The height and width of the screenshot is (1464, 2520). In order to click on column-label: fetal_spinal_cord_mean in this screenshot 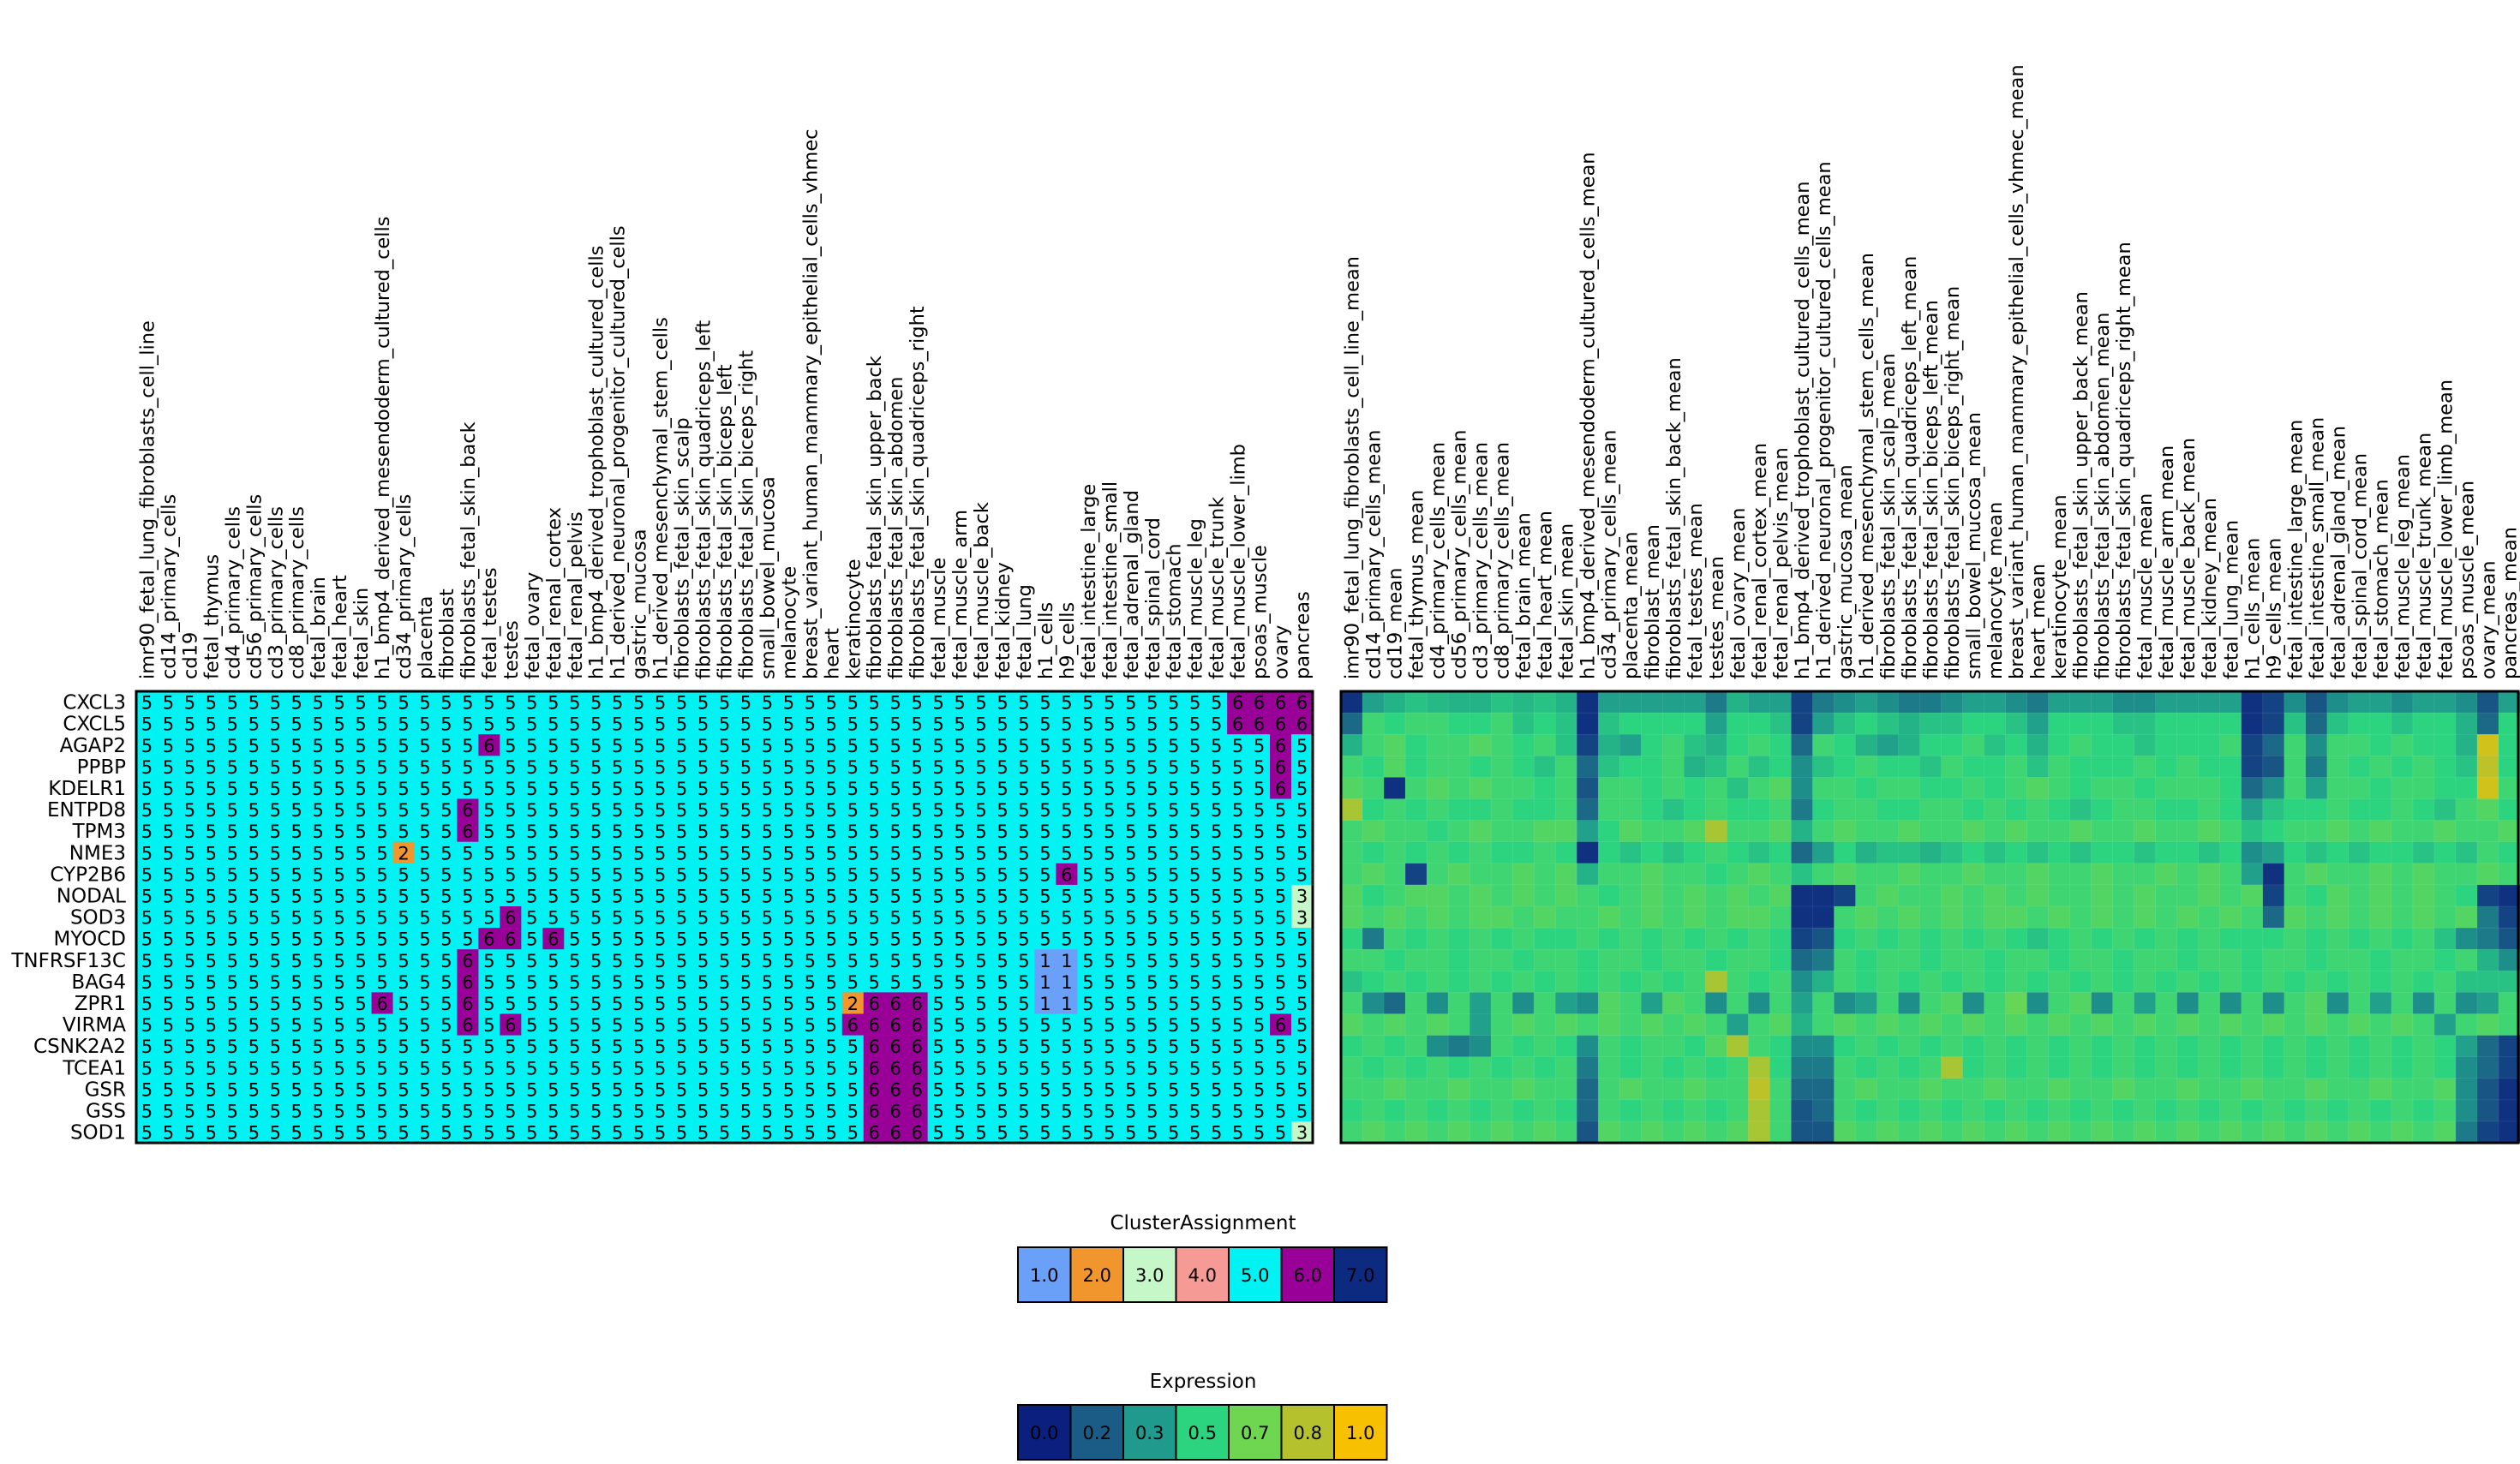, I will do `click(2360, 566)`.